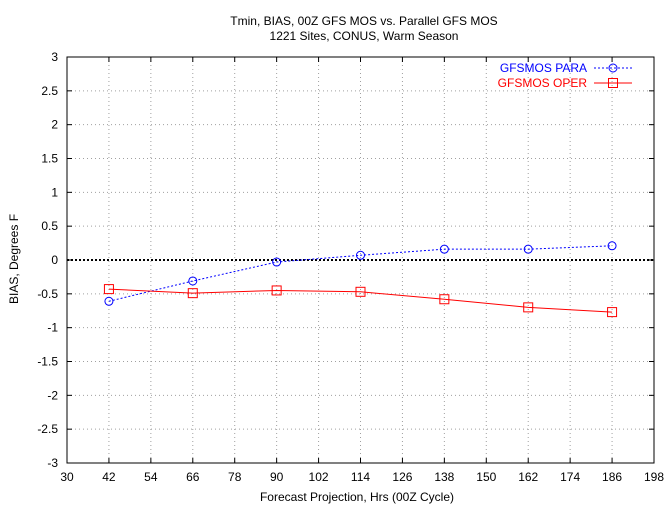  I want to click on legend-label: GFSMOS PARA, so click(543, 68).